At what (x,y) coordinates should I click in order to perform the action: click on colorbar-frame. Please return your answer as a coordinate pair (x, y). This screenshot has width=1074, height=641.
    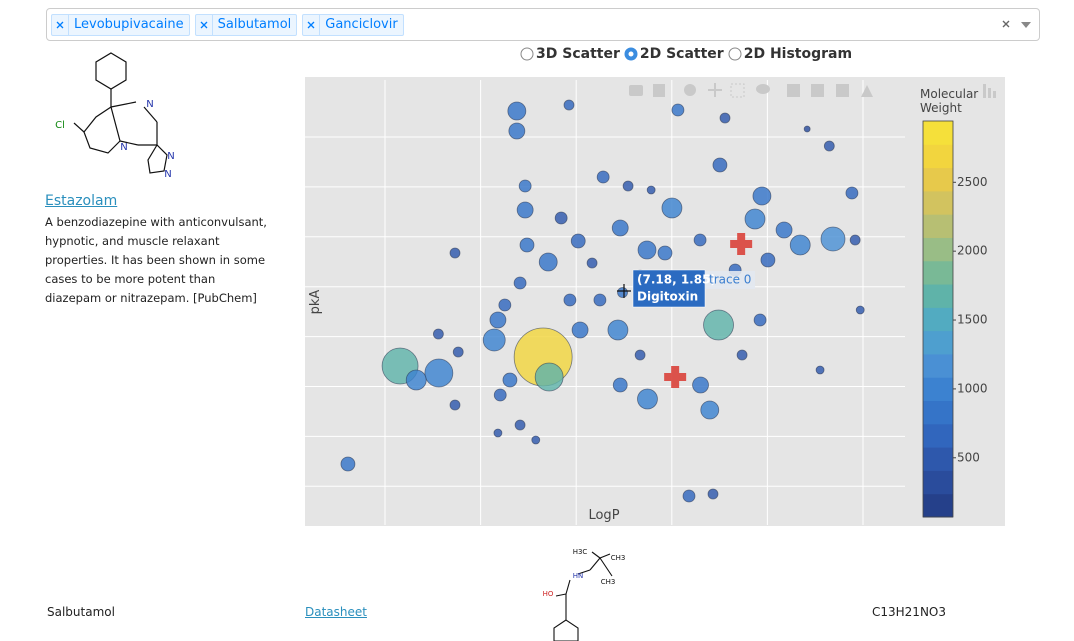
    Looking at the image, I should click on (938, 319).